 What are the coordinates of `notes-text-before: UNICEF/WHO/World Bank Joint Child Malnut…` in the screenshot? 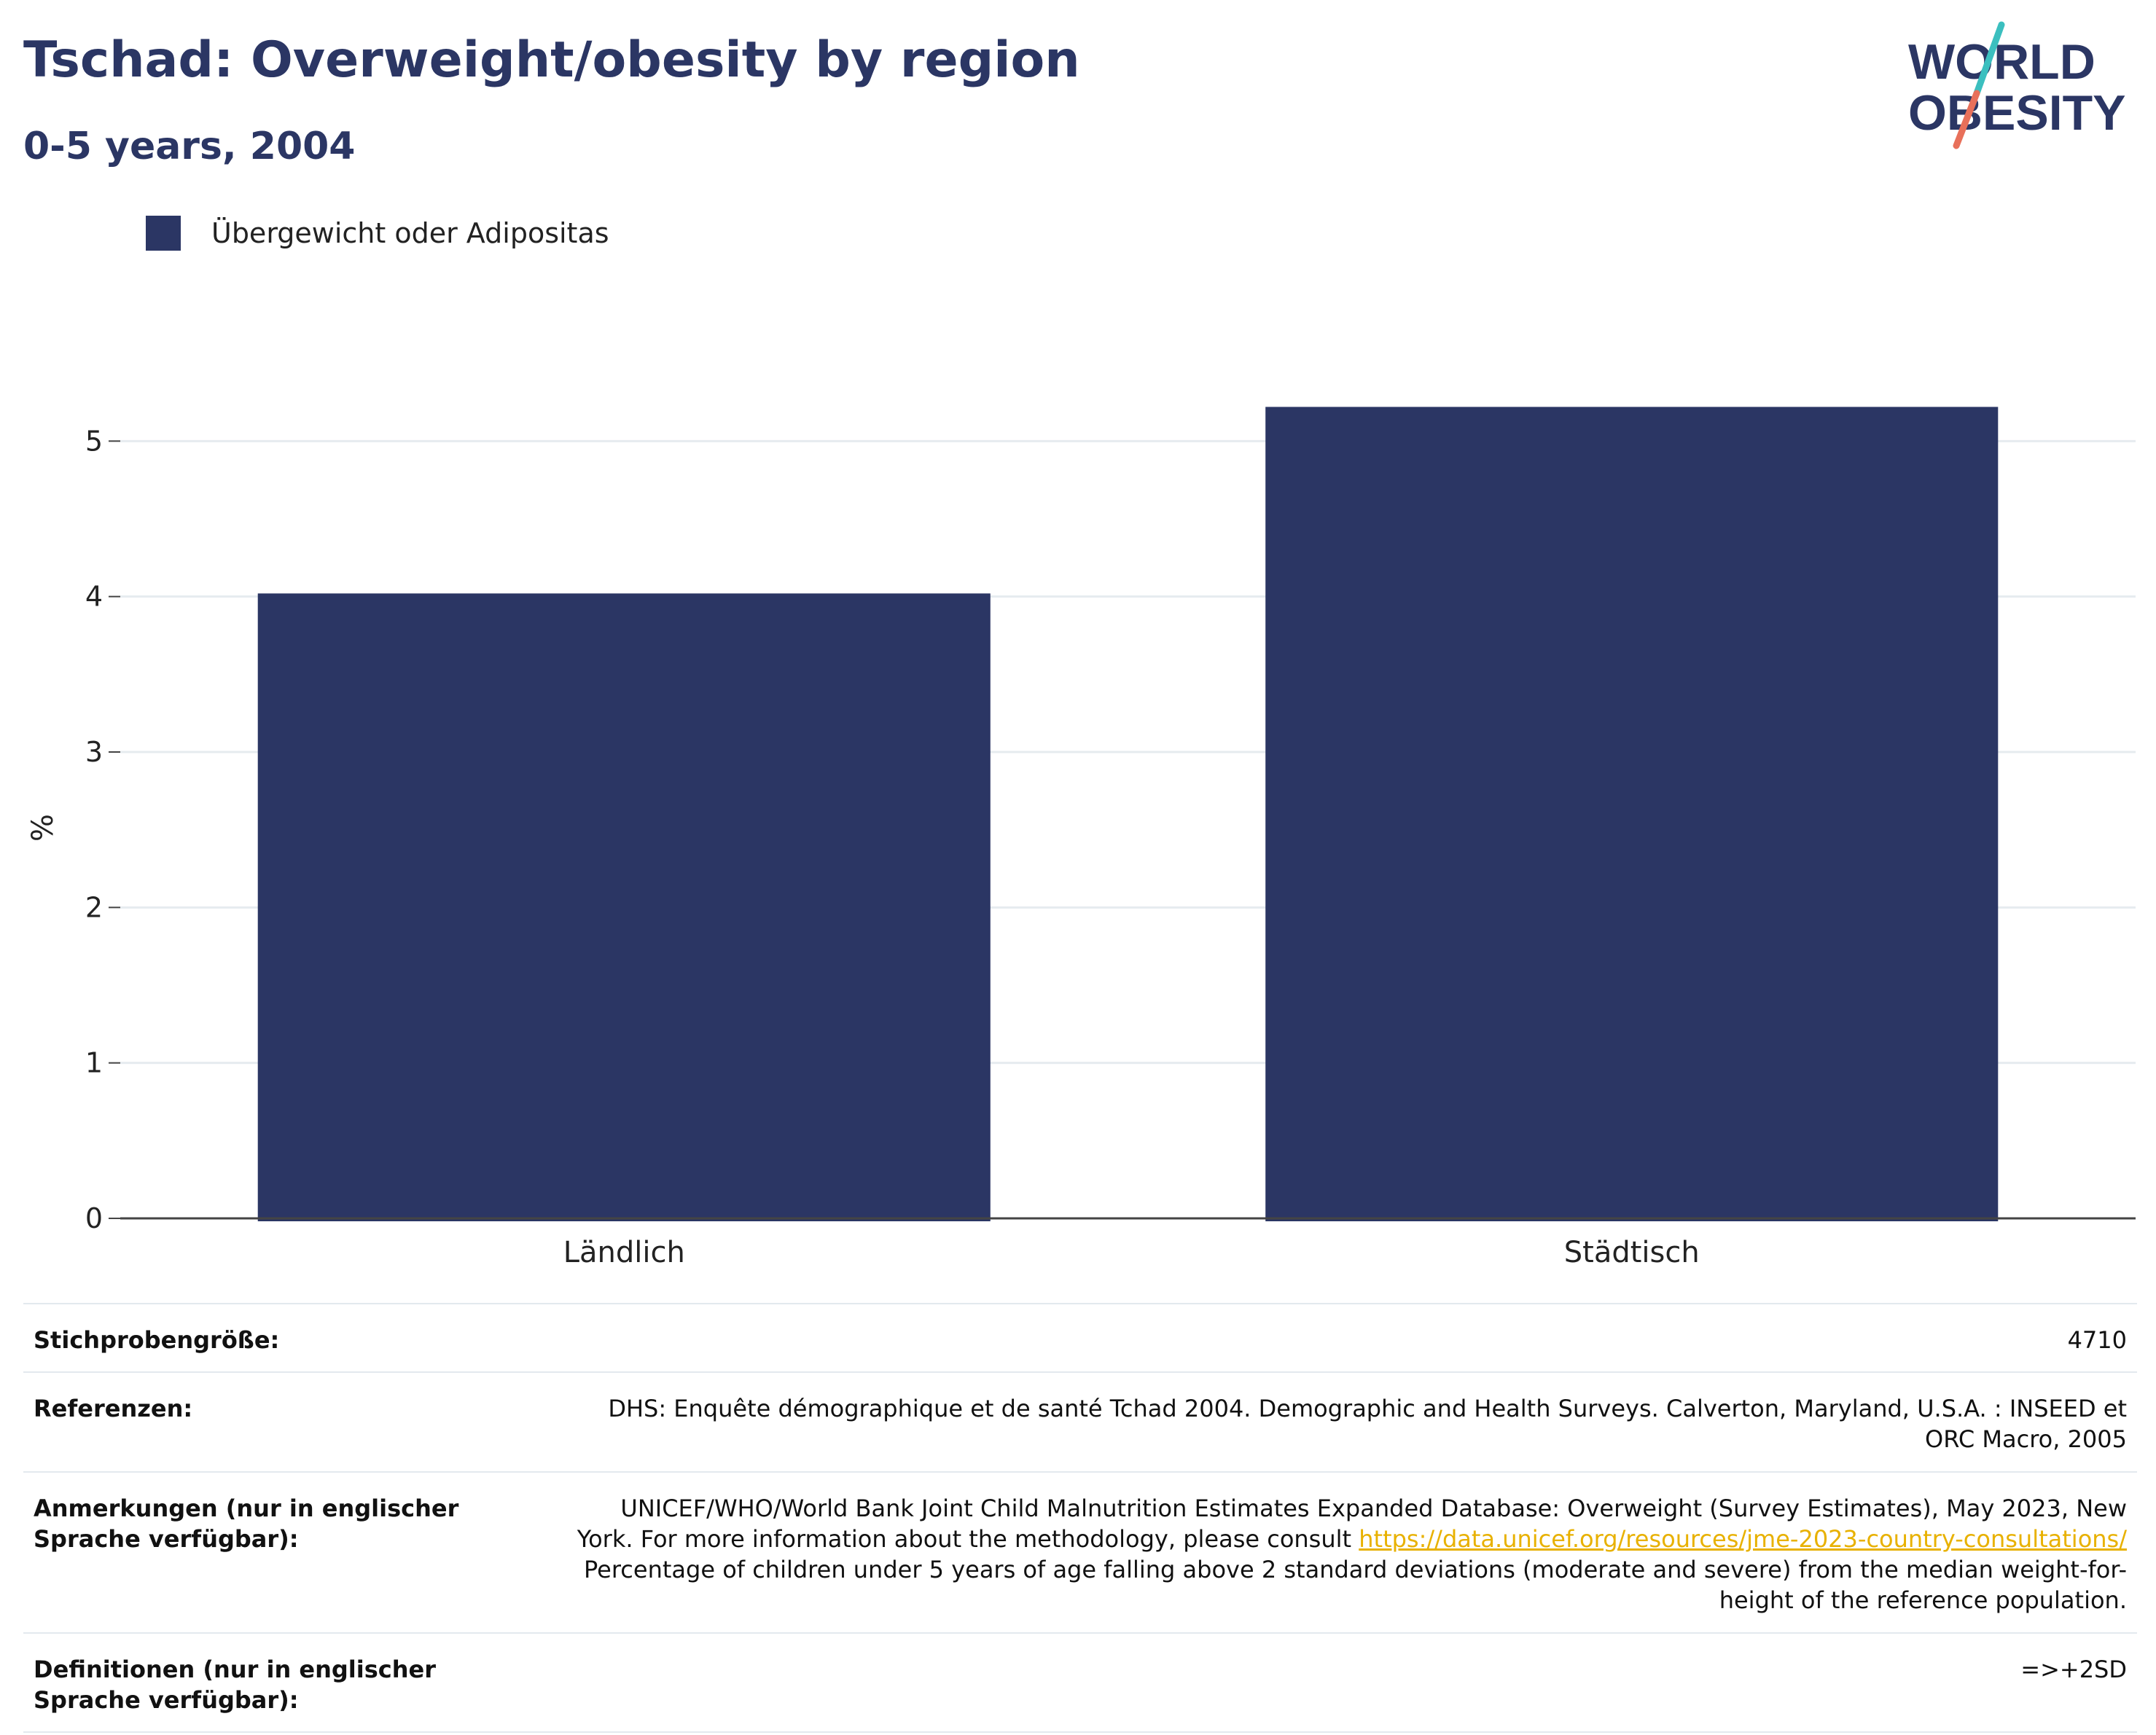 It's located at (1352, 1523).